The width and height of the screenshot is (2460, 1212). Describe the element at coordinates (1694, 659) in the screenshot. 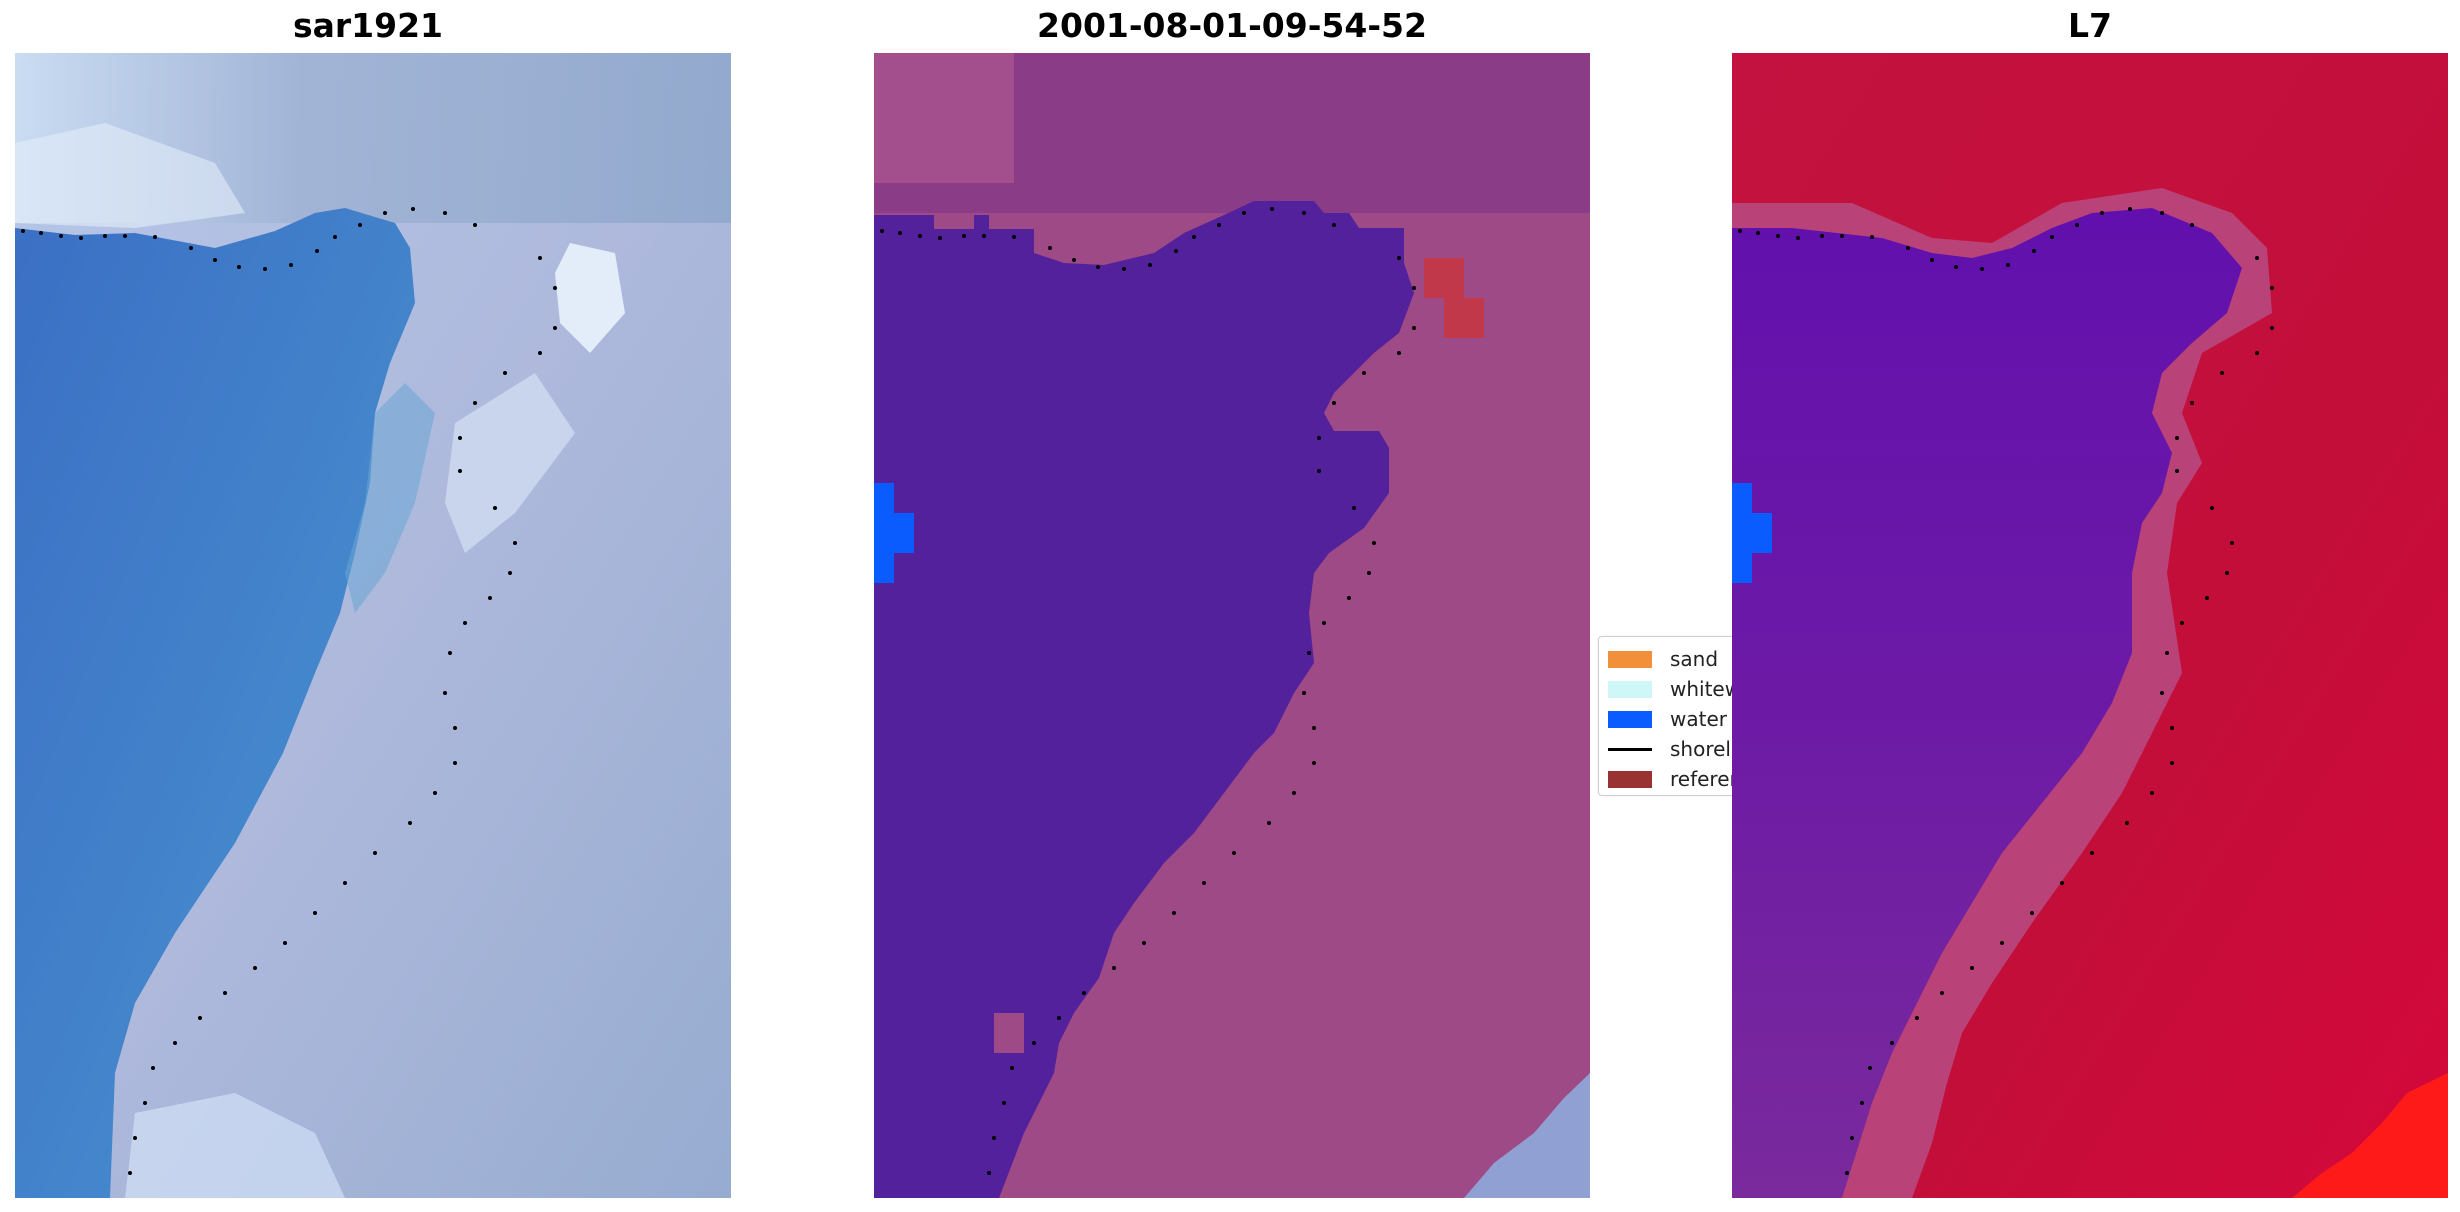

I see `legend-label-sand: sand` at that location.